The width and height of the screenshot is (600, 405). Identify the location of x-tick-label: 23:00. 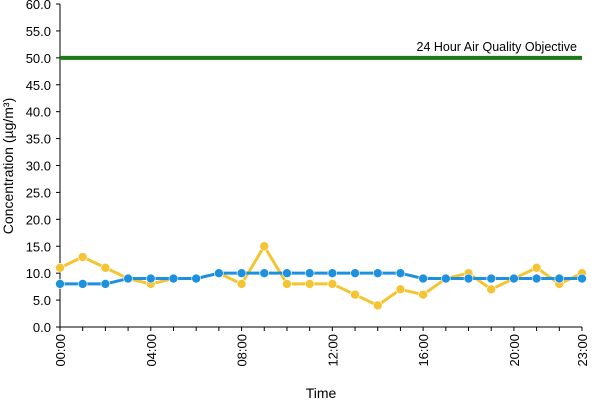
(582, 350).